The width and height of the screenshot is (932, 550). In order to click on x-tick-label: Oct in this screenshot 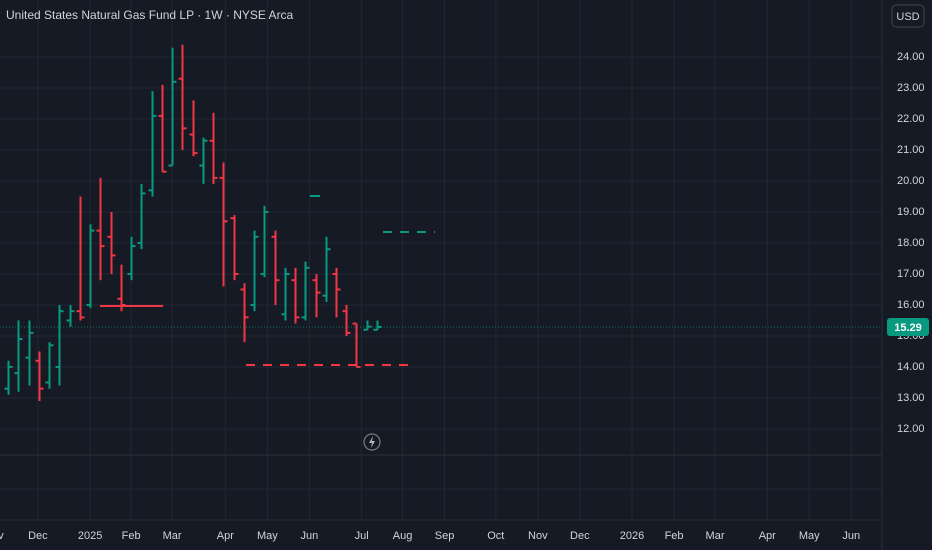, I will do `click(495, 536)`.